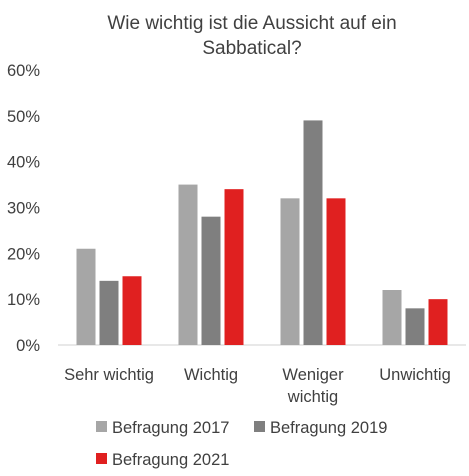  Describe the element at coordinates (170, 428) in the screenshot. I see `legend-label: Befragung 2017` at that location.